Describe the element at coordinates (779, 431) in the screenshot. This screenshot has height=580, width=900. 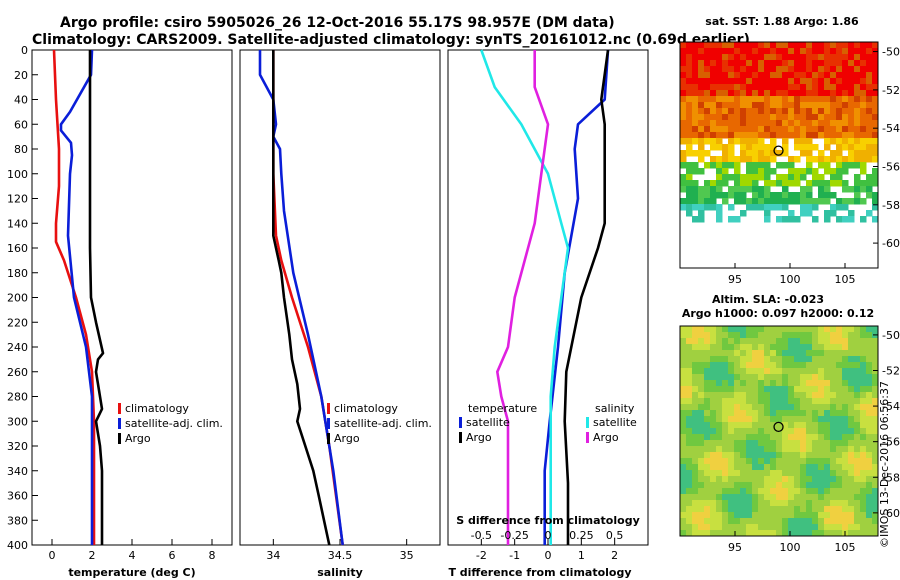
I see `sla-map-frame` at that location.